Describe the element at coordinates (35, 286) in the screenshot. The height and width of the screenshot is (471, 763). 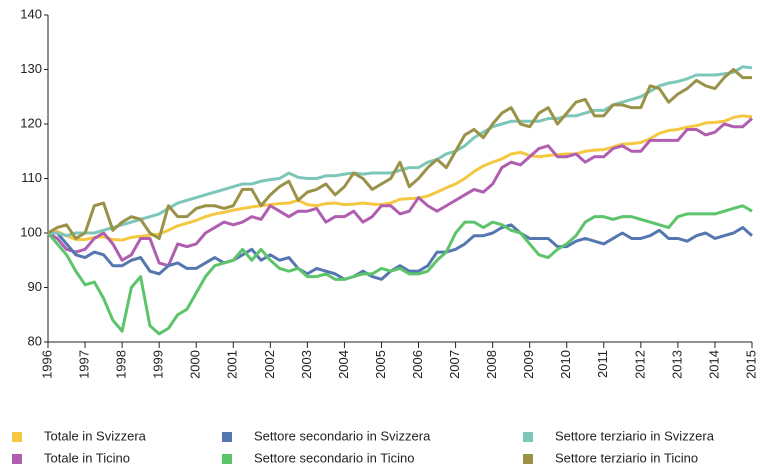
I see `y-tick-label: 90` at that location.